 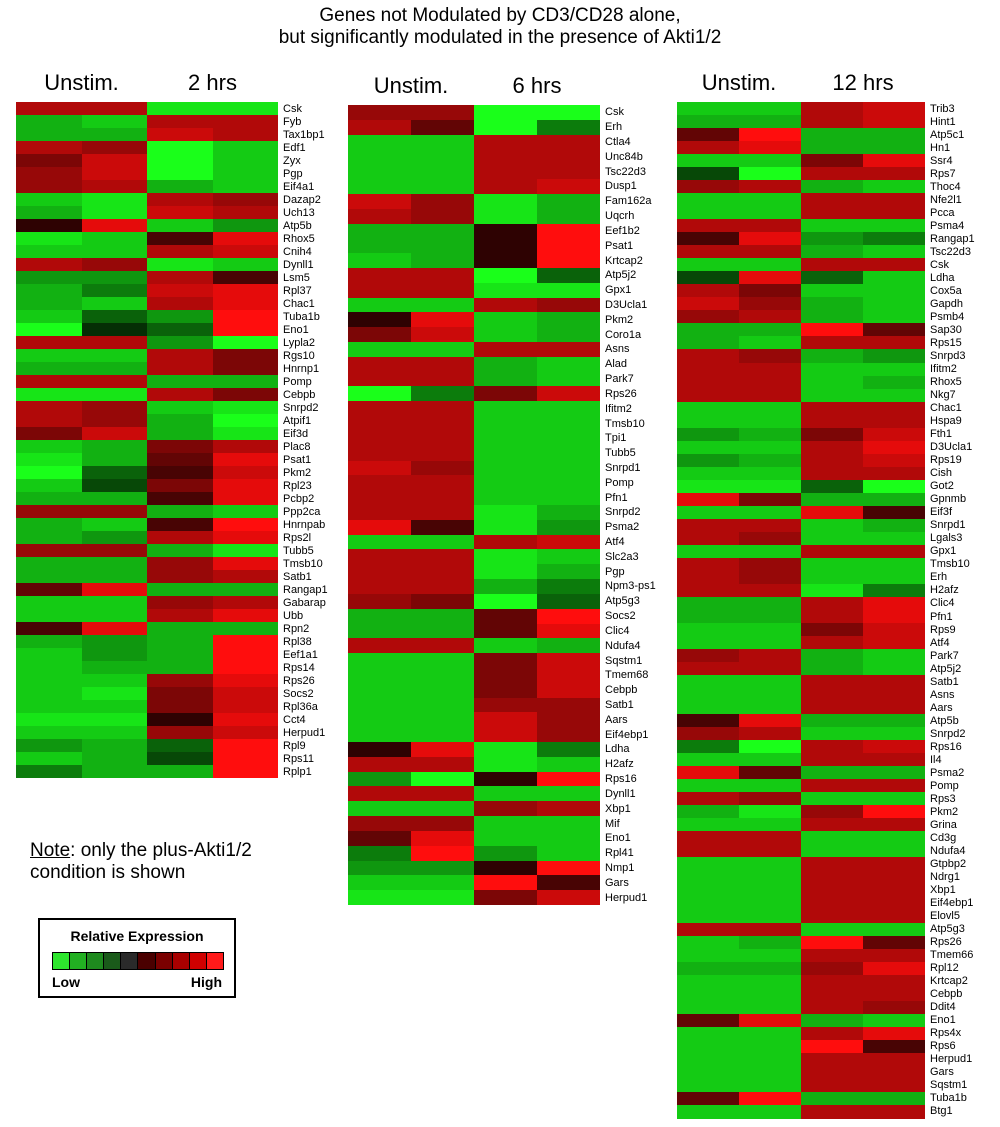 What do you see at coordinates (138, 961) in the screenshot?
I see `legend-color-scale` at bounding box center [138, 961].